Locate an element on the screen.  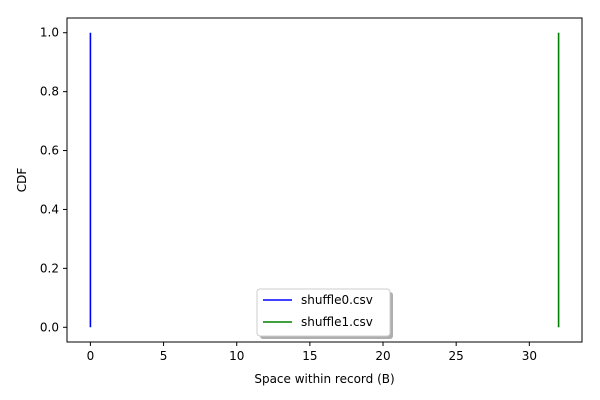
y-tick-label-0: 0.0 is located at coordinates (49, 327).